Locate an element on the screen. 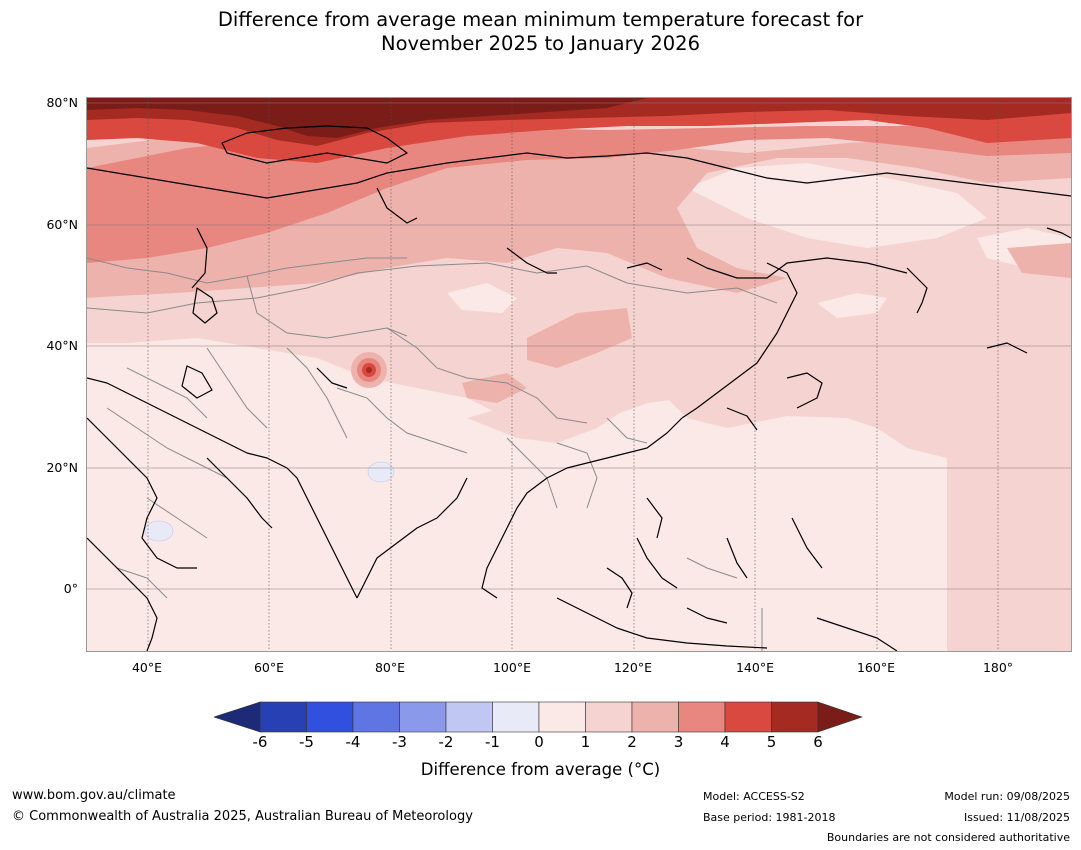 The width and height of the screenshot is (1081, 850). colorbar-tick-label: -2 is located at coordinates (446, 742).